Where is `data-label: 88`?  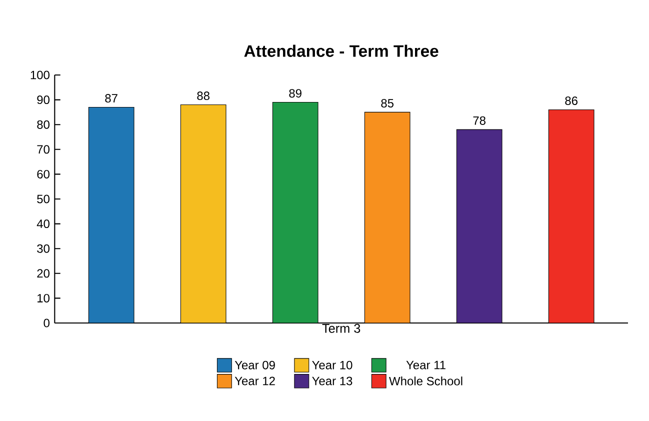 data-label: 88 is located at coordinates (203, 96).